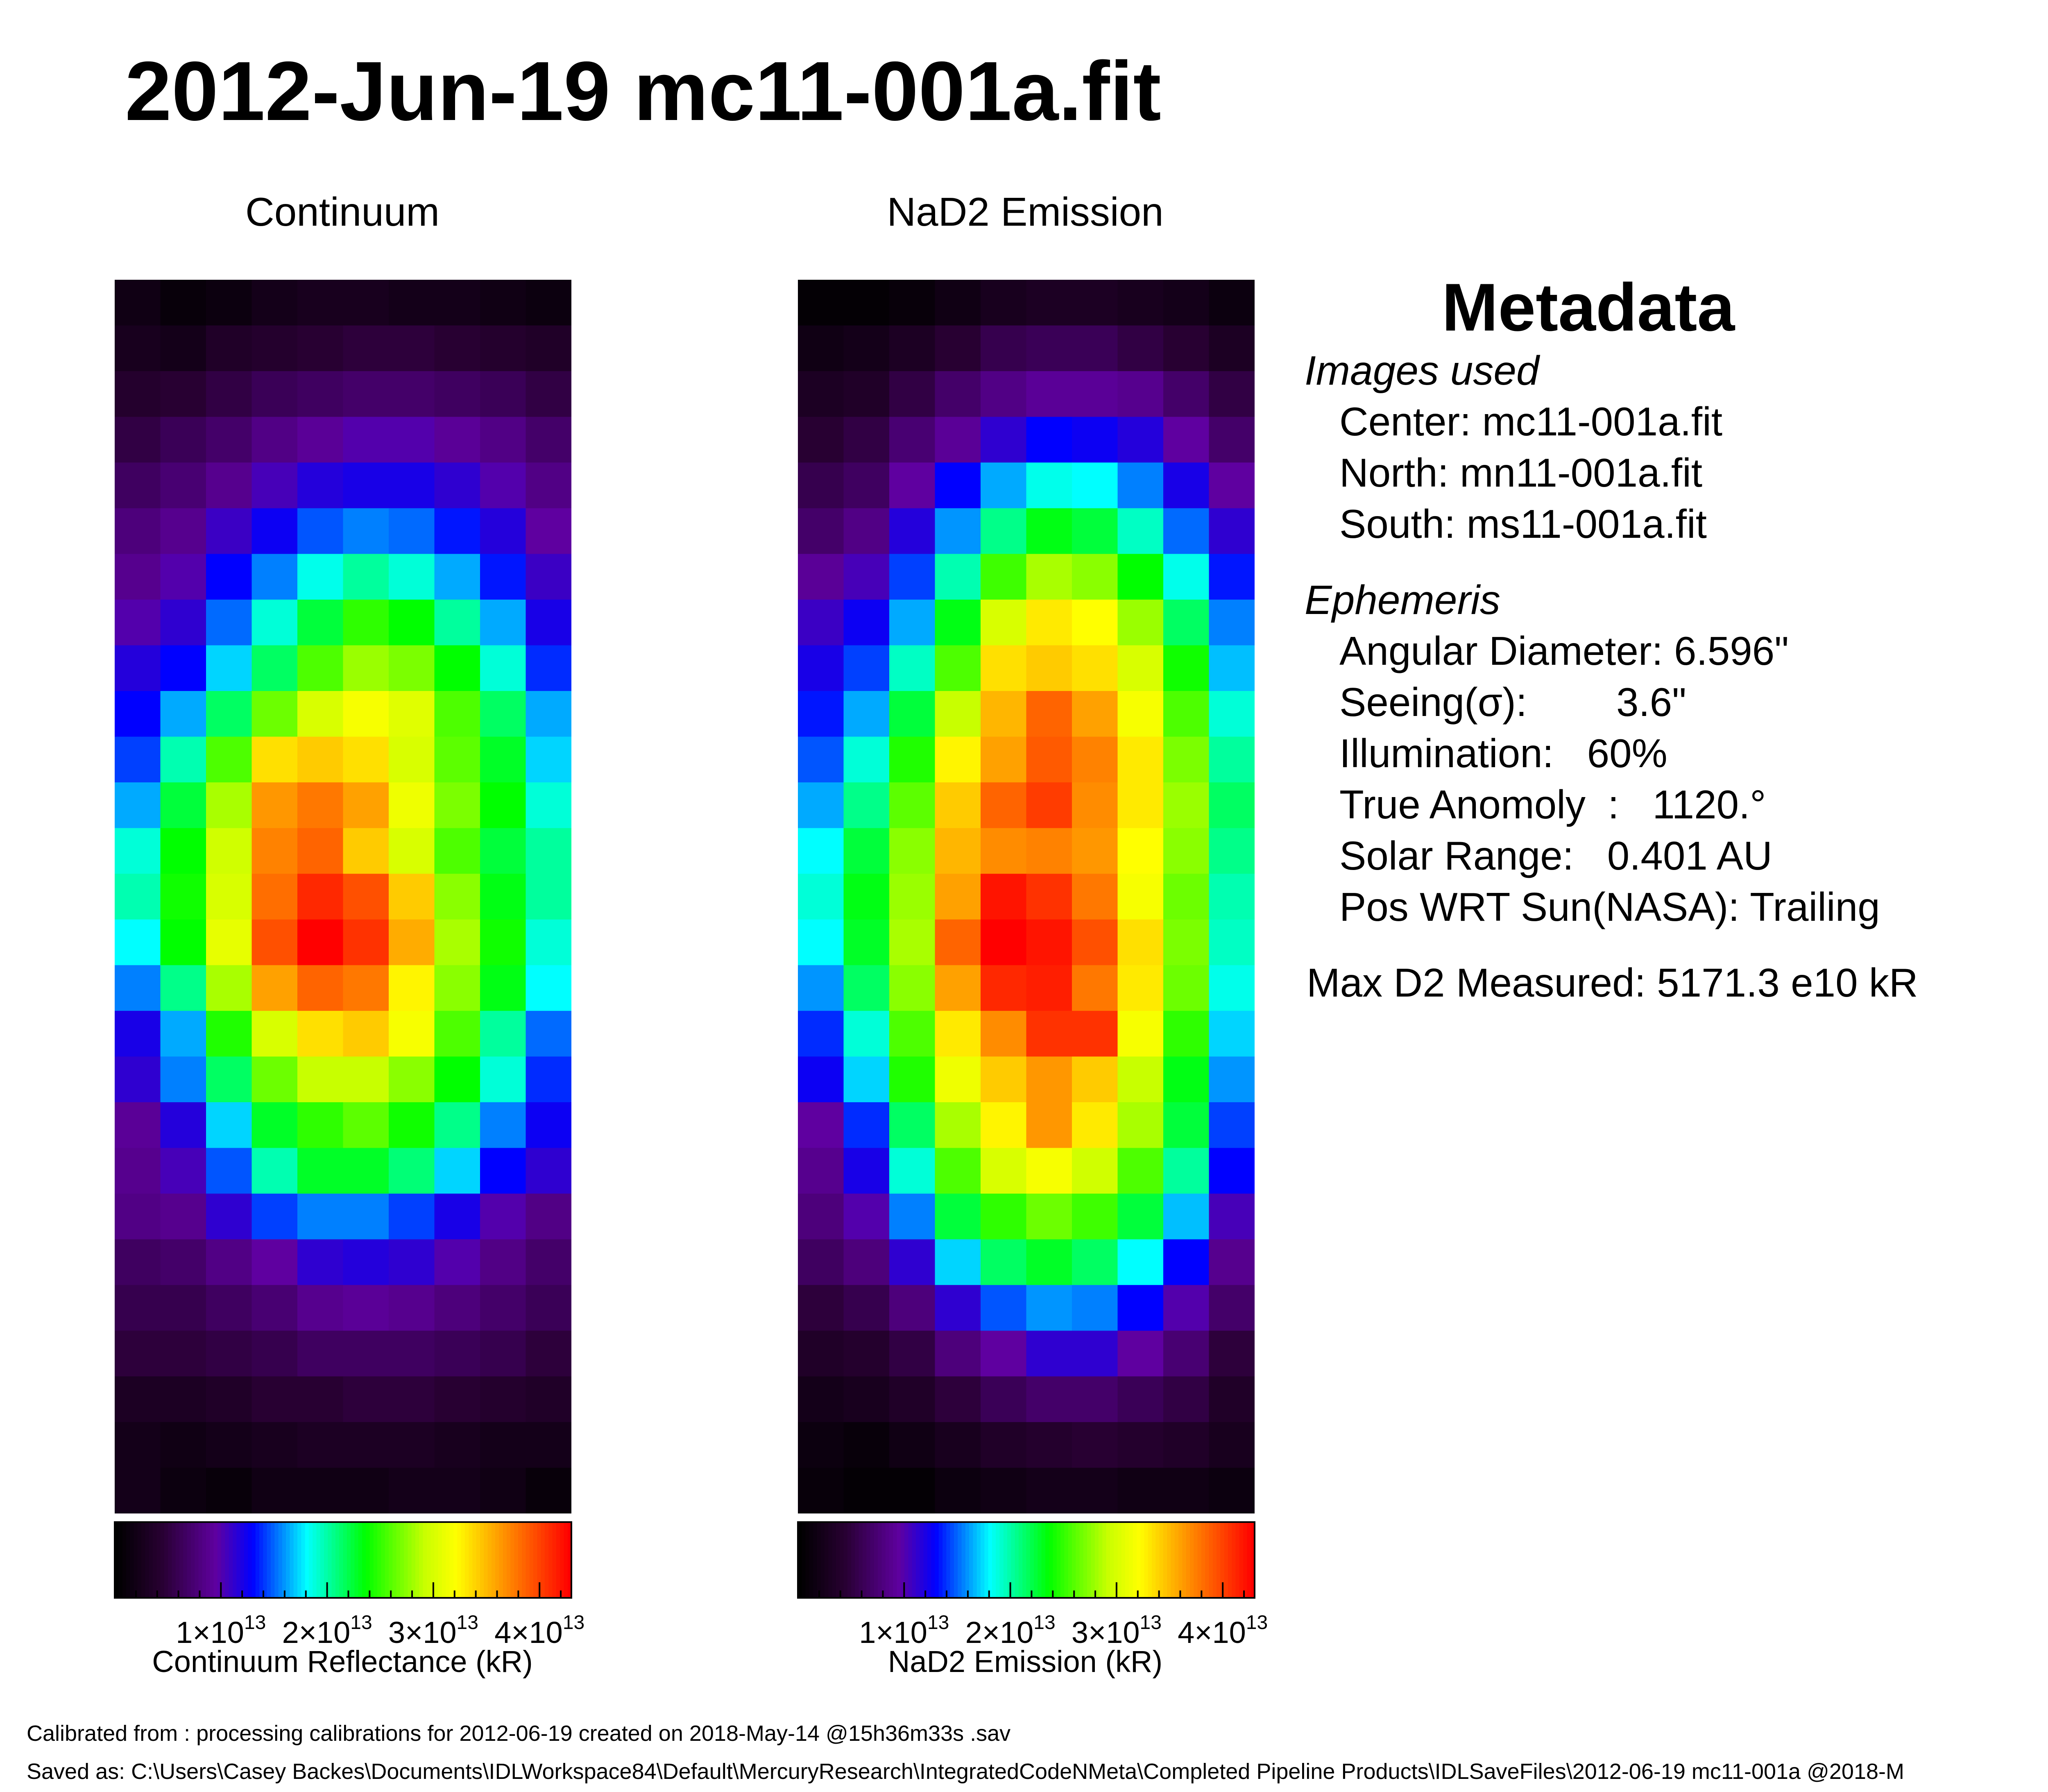 The height and width of the screenshot is (1792, 2048). What do you see at coordinates (821, 485) in the screenshot?
I see `nad2-cell-r4-c0` at bounding box center [821, 485].